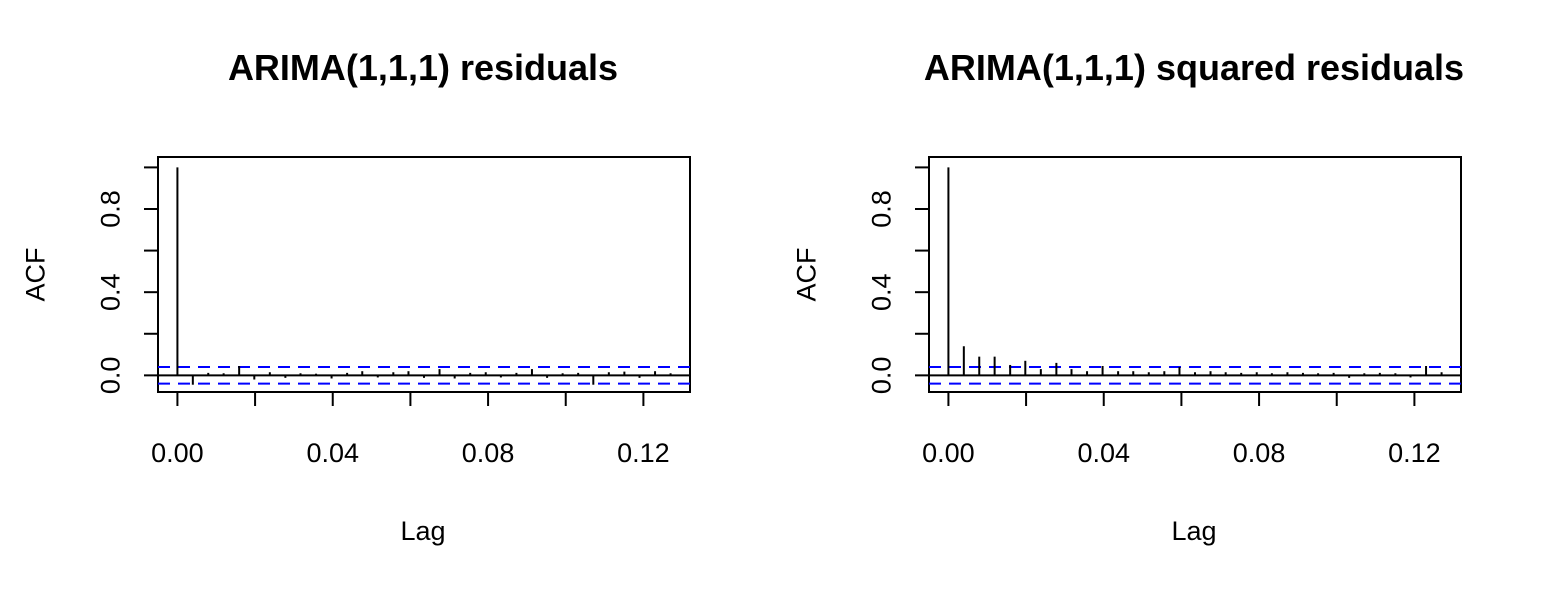 The image size is (1542, 593). Describe the element at coordinates (423, 67) in the screenshot. I see `chart-title: ARIMA(1,1,1) residuals` at that location.